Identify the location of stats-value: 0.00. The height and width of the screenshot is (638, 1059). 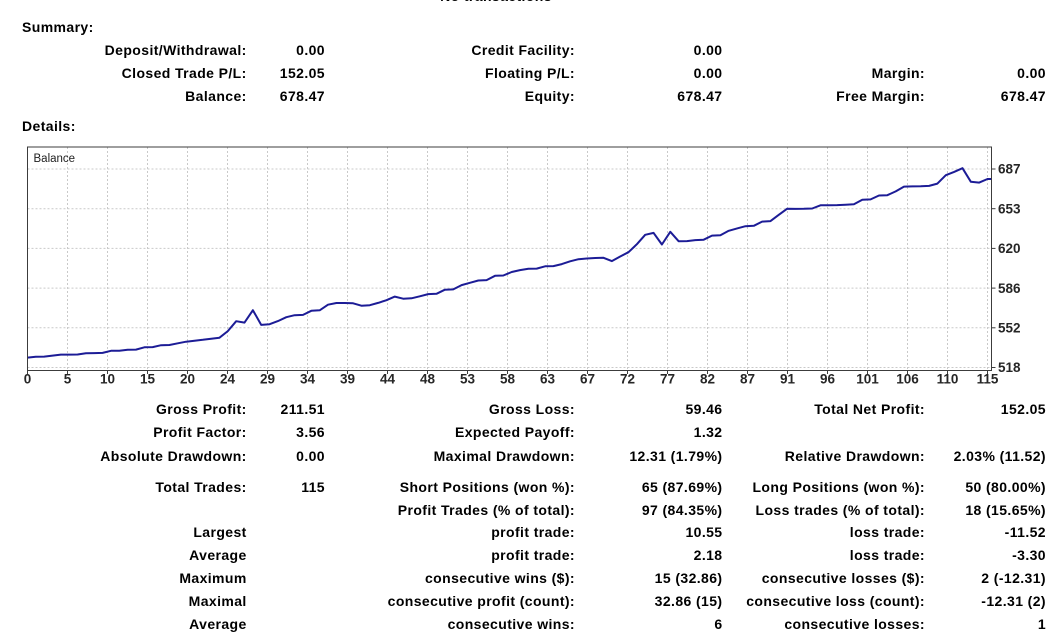
(310, 455).